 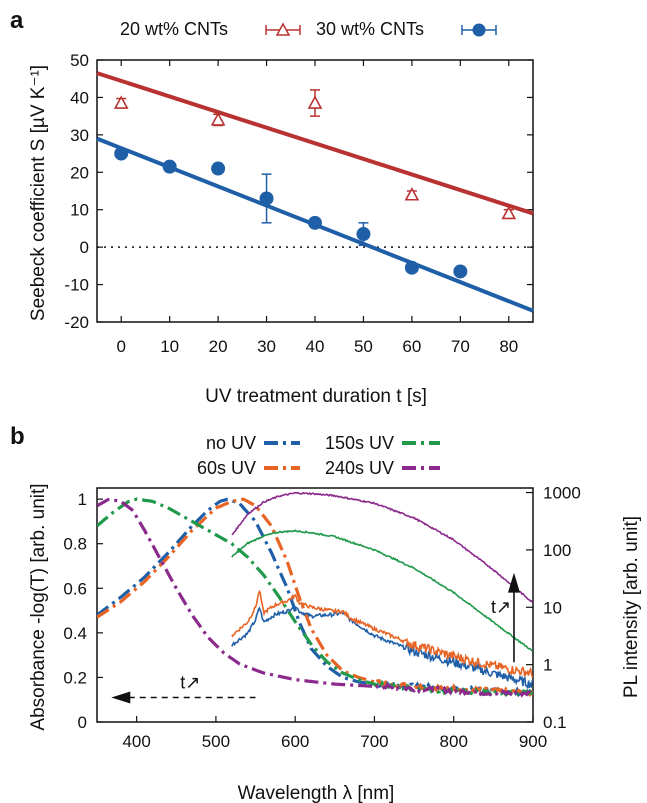 I want to click on x-tick-label-a: 50, so click(x=363, y=346).